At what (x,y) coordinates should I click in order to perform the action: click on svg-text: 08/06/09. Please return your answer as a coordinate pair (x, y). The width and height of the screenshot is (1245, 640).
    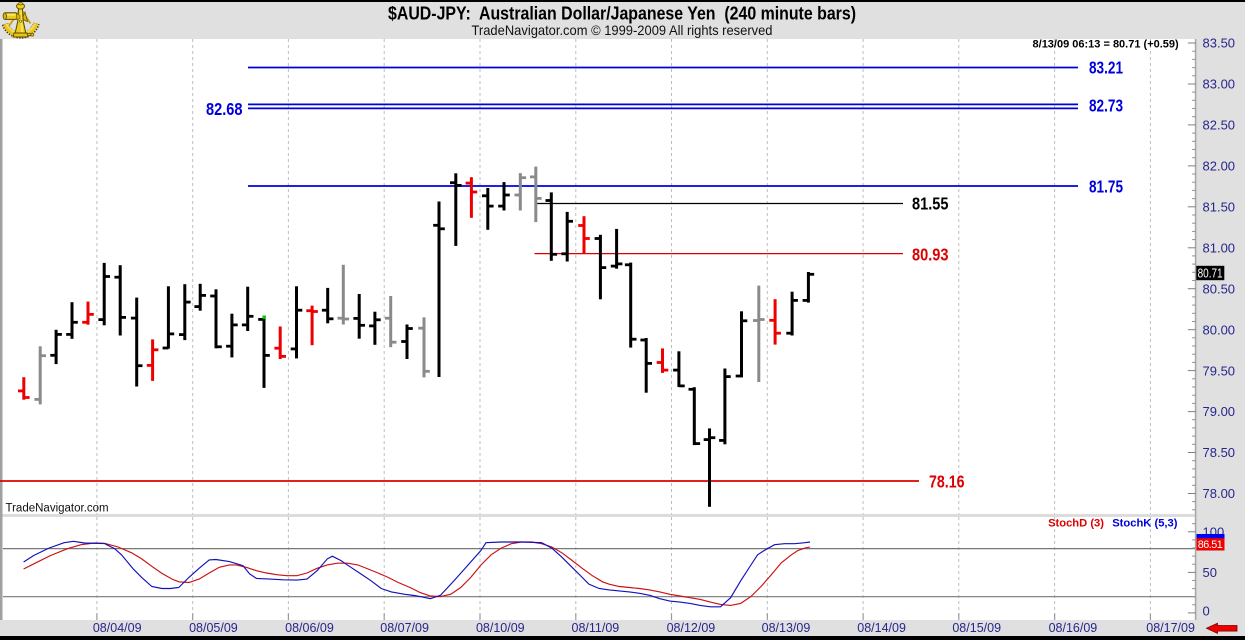
    Looking at the image, I should click on (309, 628).